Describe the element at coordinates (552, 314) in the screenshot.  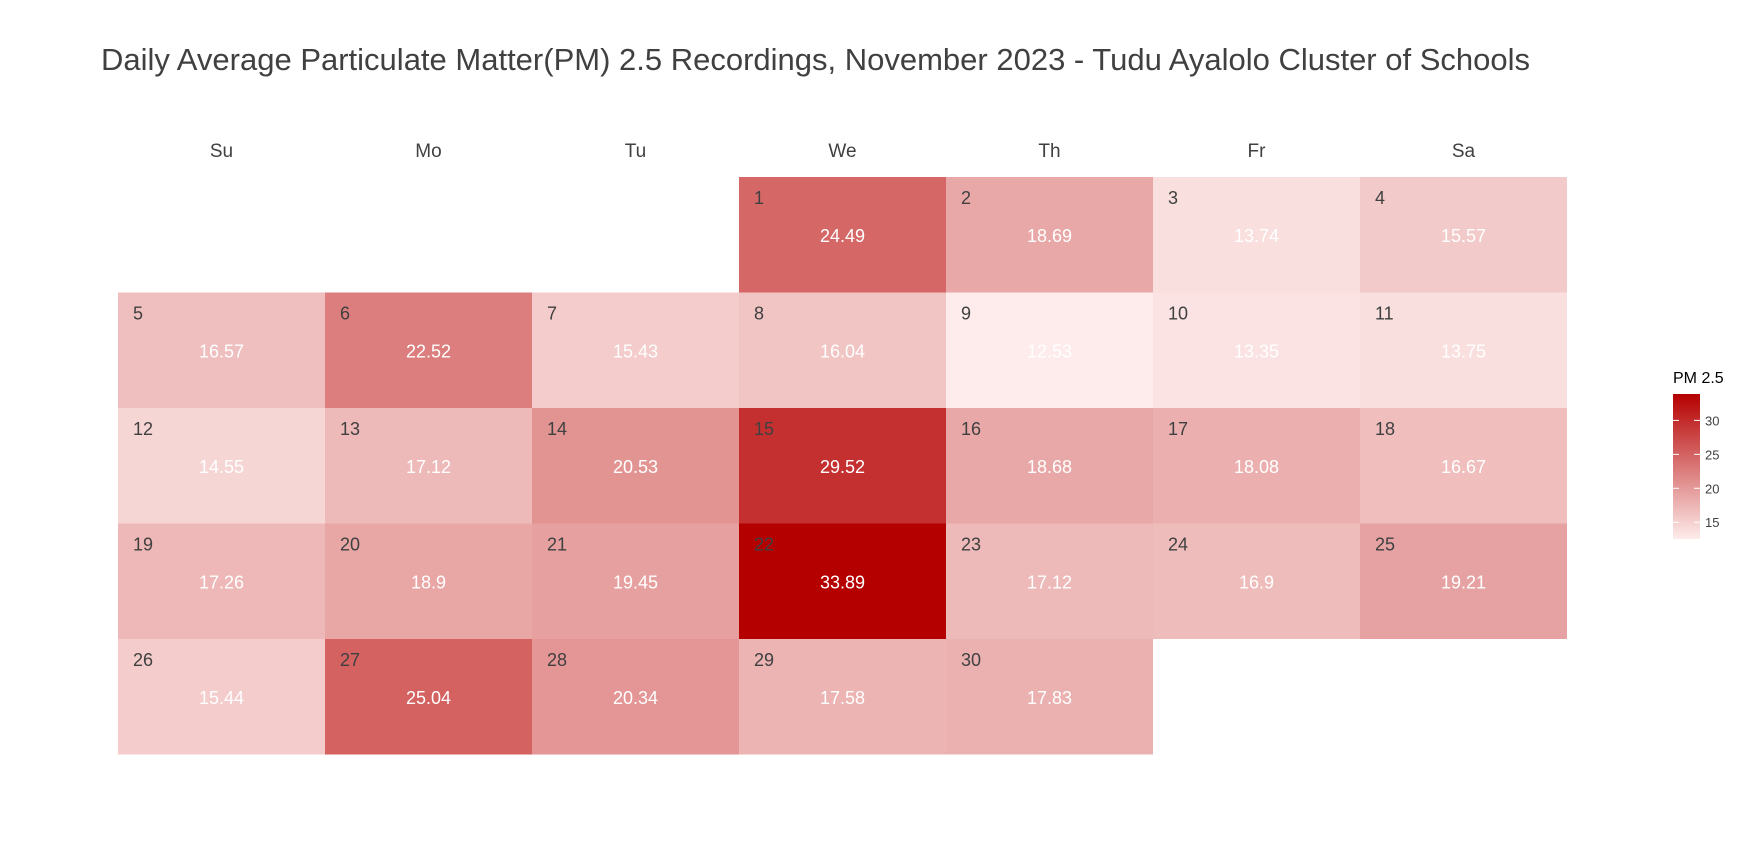
I see `day-number: 7` at that location.